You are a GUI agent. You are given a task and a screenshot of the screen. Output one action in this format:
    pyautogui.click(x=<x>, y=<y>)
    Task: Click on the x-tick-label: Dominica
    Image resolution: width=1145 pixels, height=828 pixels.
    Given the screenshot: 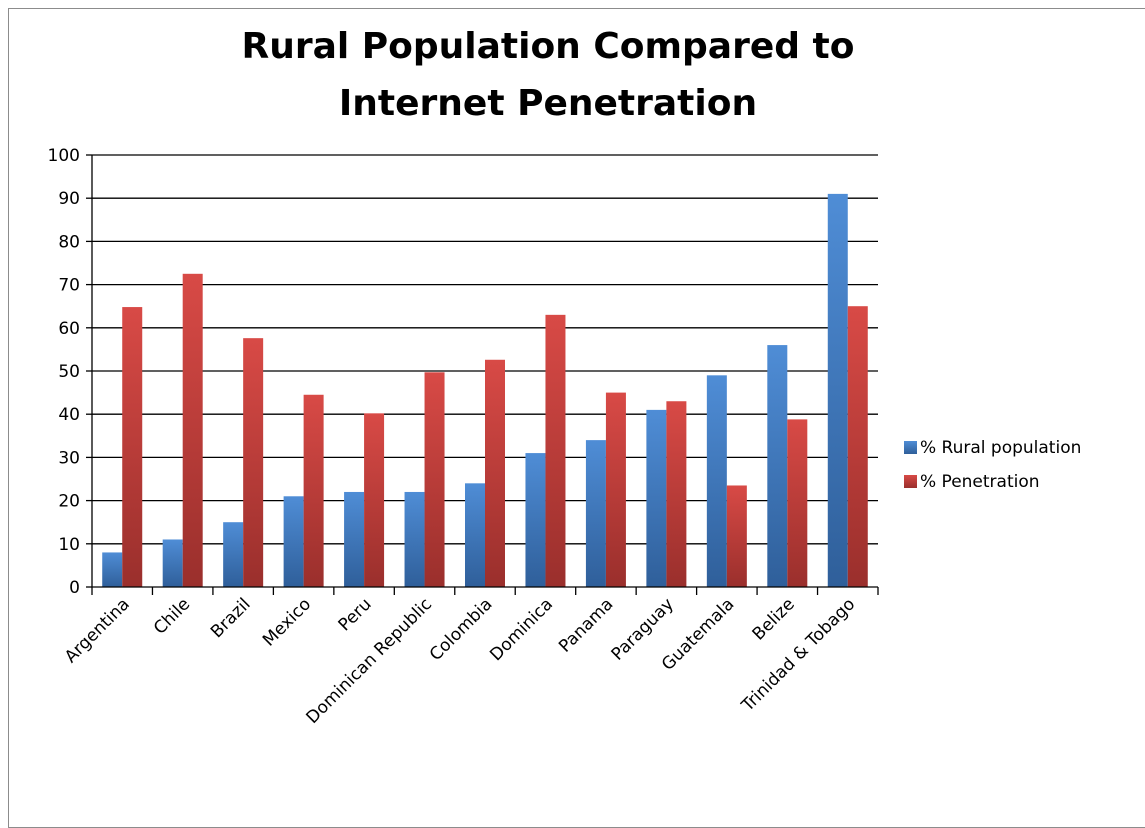 What is the action you would take?
    pyautogui.click(x=521, y=629)
    